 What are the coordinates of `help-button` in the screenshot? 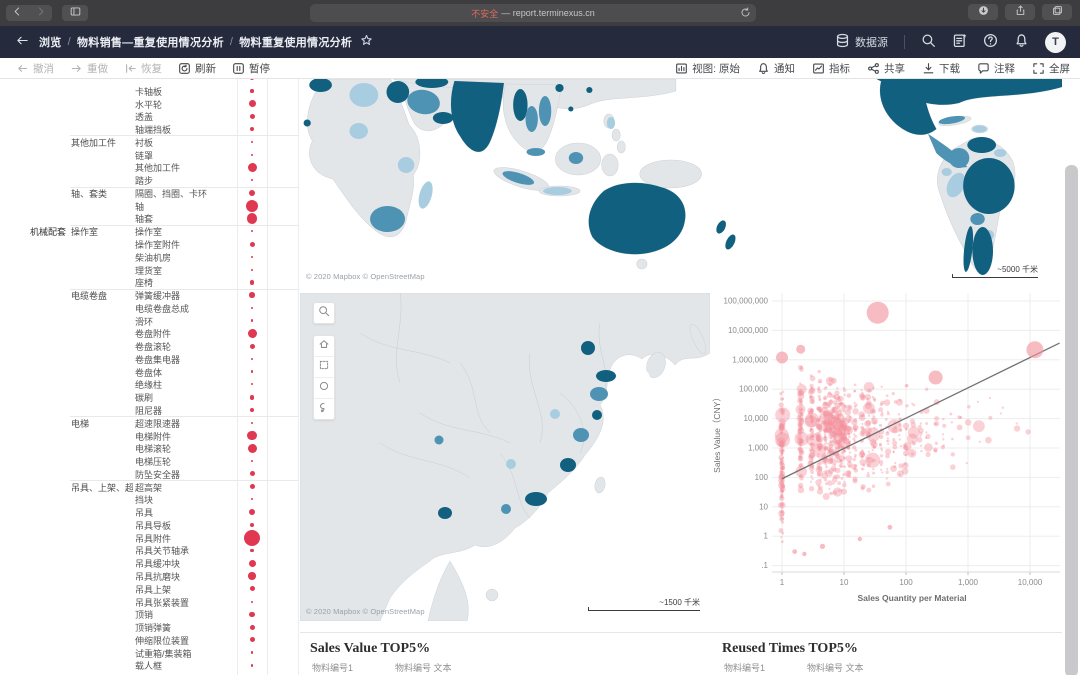 It's located at (990, 42).